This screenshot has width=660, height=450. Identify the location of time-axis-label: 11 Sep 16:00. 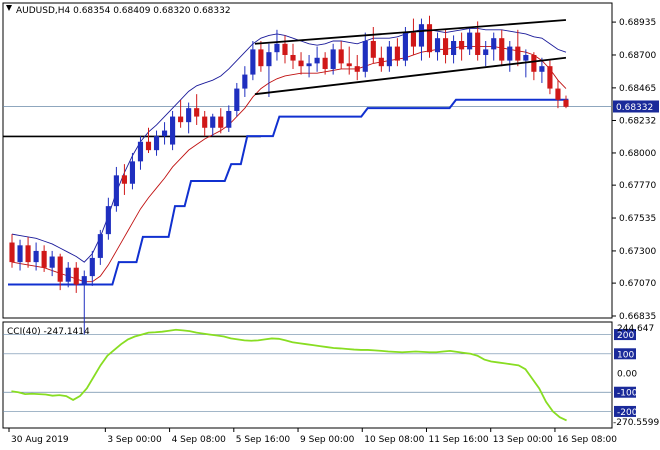
(458, 440).